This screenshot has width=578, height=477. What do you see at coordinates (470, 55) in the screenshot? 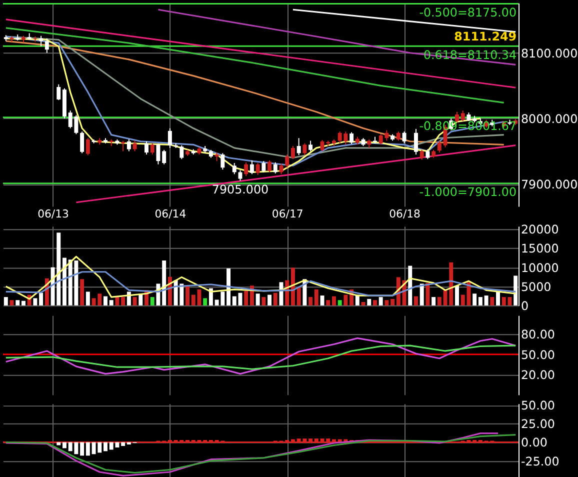
I see `ref-line-label: 0.618=8110.34` at bounding box center [470, 55].